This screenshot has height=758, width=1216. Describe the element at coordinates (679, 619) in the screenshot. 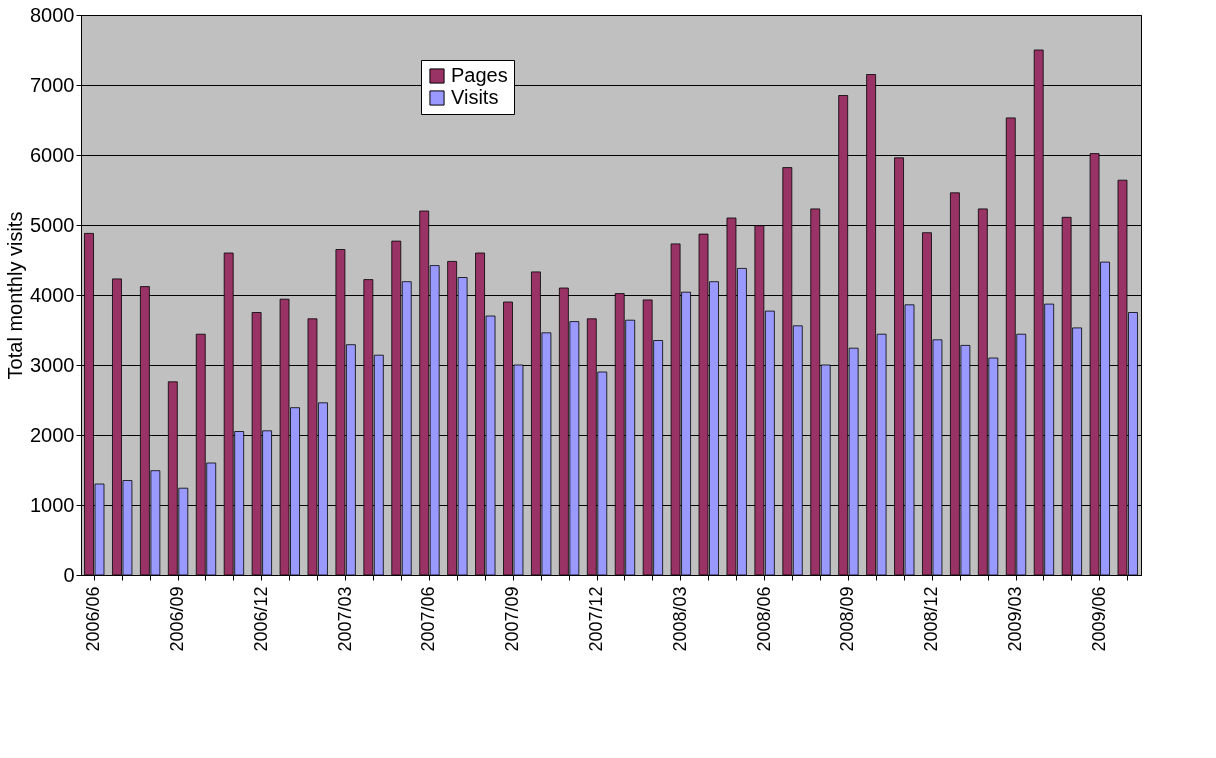

I see `x-tick-label: 2008/03` at that location.